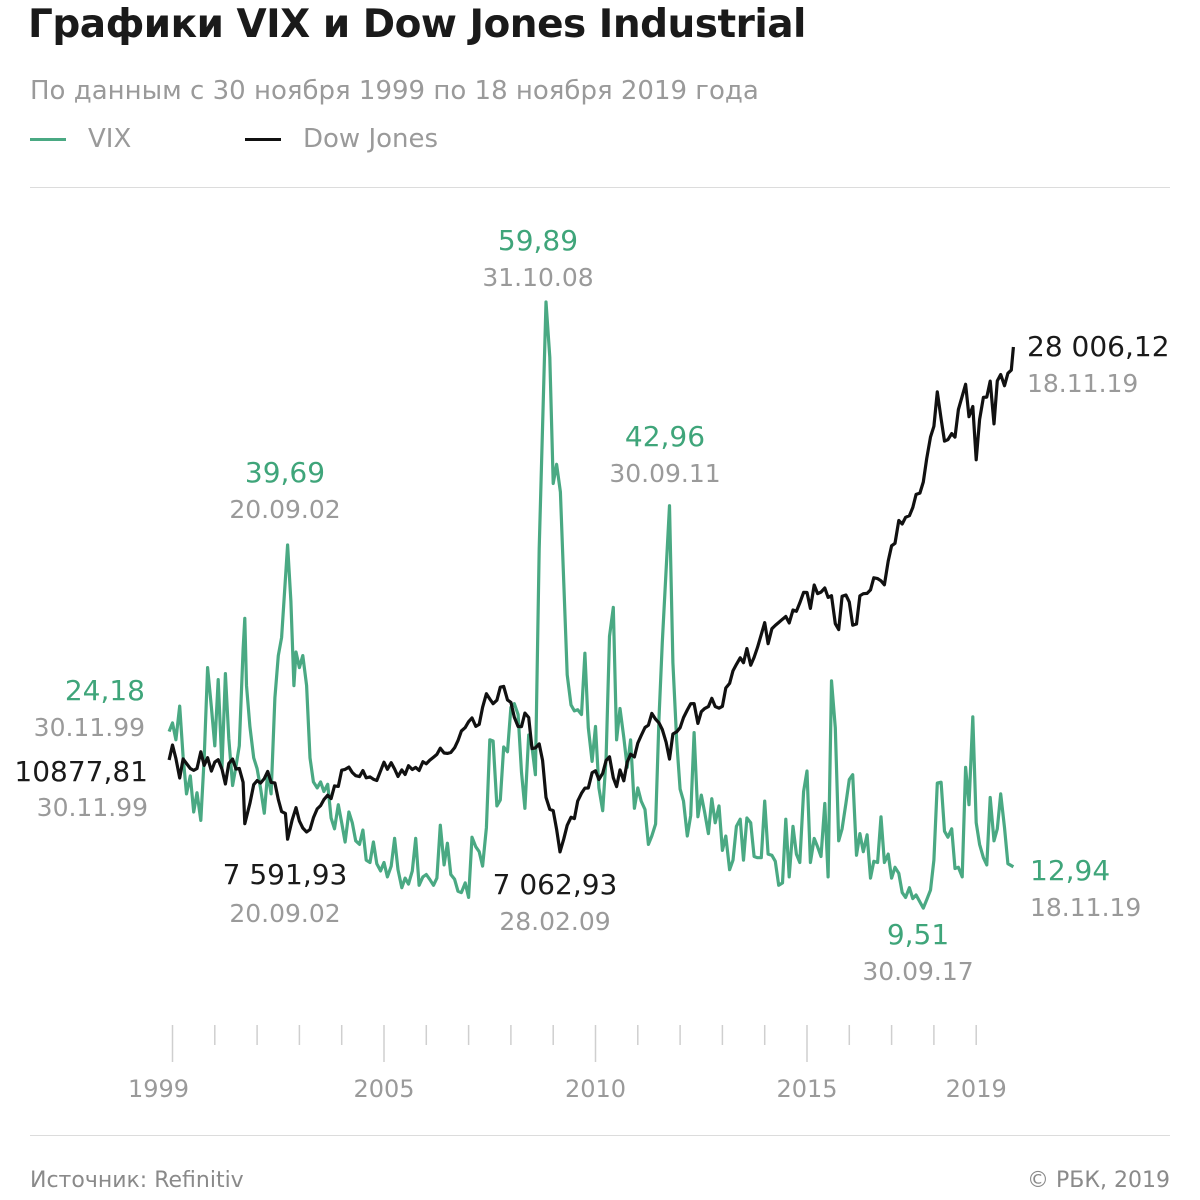 The height and width of the screenshot is (1200, 1200). Describe the element at coordinates (595, 1089) in the screenshot. I see `x-tick-label-2010: 2010` at that location.